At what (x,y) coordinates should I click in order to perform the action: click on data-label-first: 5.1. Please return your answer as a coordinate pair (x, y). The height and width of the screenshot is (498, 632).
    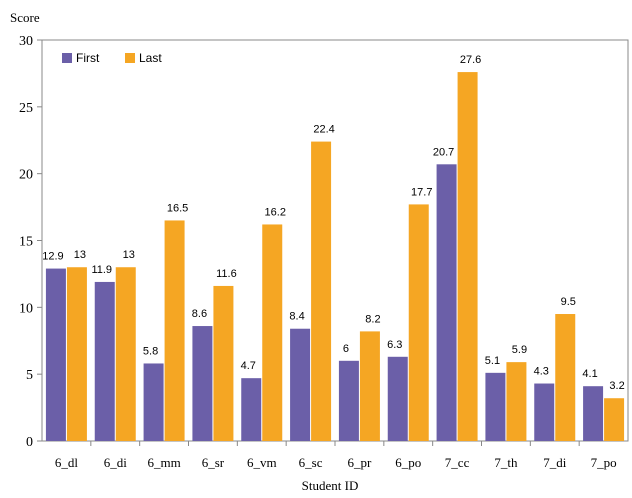
    Looking at the image, I should click on (492, 361).